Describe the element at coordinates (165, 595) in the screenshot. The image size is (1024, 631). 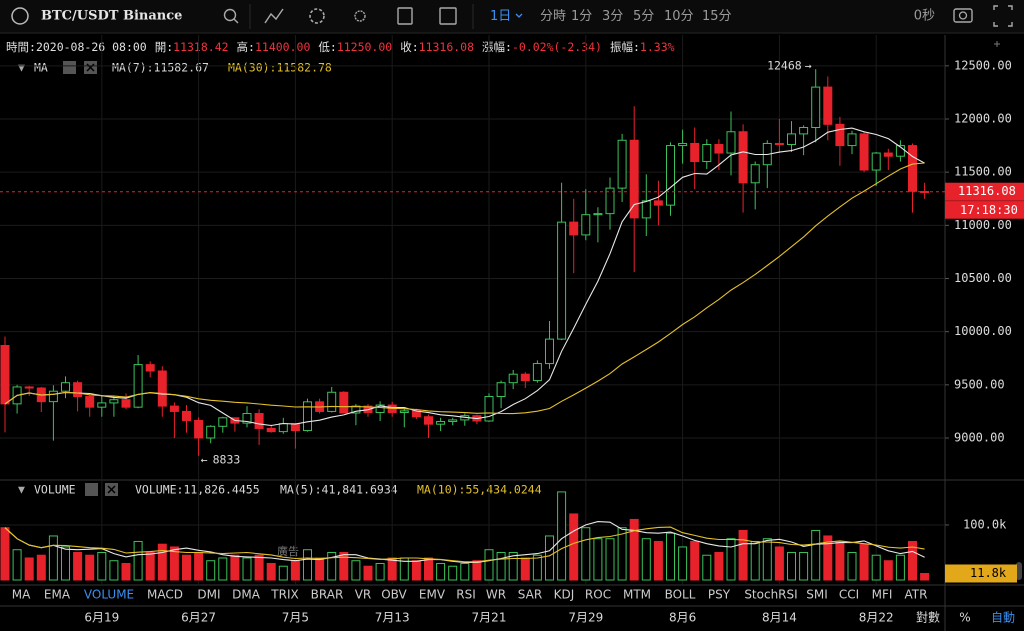
I see `indicator-tab: MACD` at that location.